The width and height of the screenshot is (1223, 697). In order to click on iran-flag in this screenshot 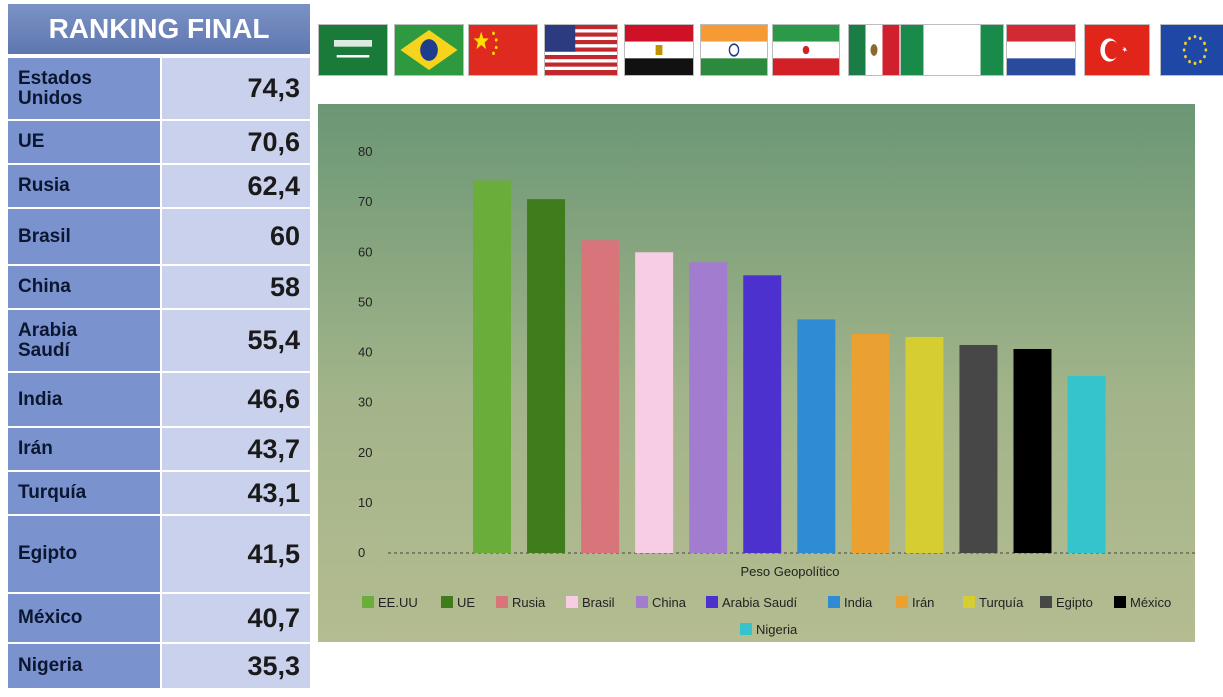, I will do `click(806, 50)`.